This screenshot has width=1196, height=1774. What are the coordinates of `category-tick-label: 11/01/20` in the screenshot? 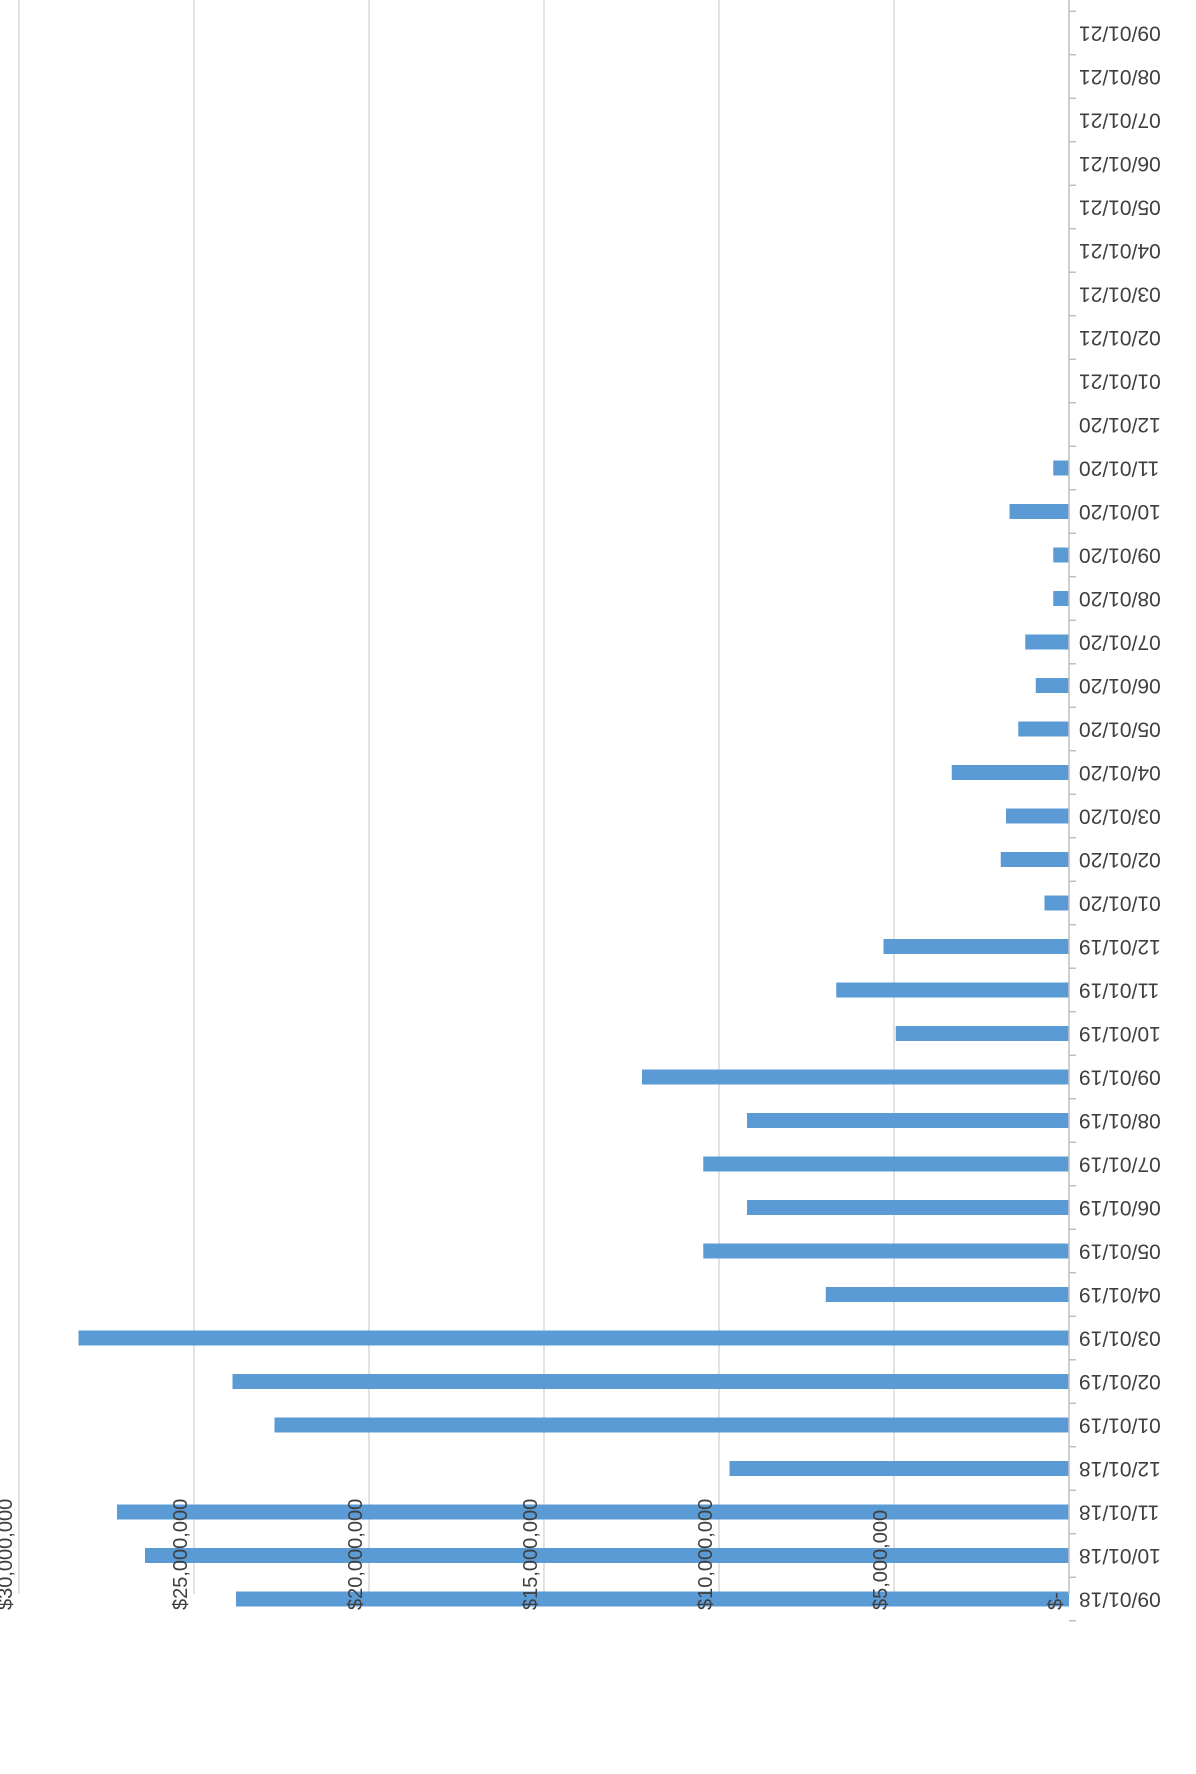 It's located at (1119, 468).